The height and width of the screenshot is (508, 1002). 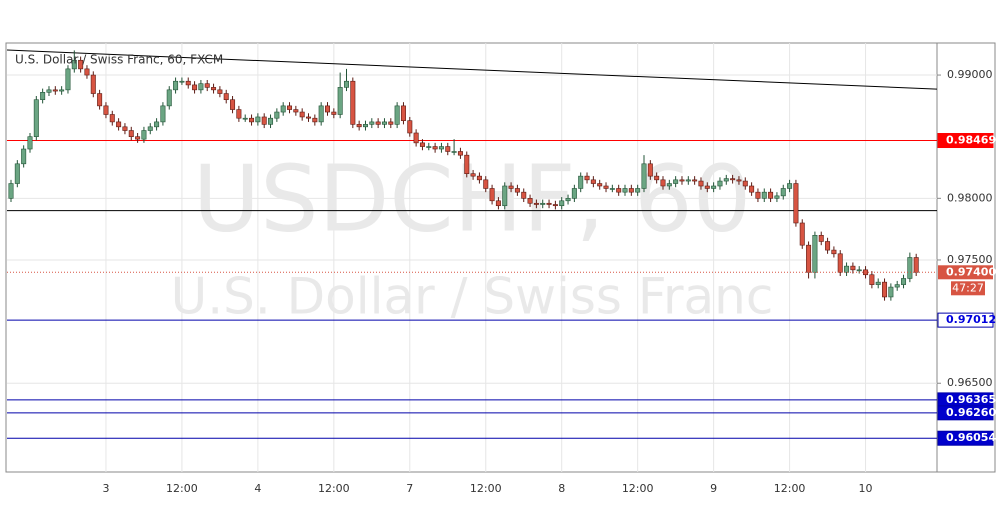 What do you see at coordinates (472, 297) in the screenshot?
I see `watermark-subtitle: U.S. Dollar / Swiss Franc` at bounding box center [472, 297].